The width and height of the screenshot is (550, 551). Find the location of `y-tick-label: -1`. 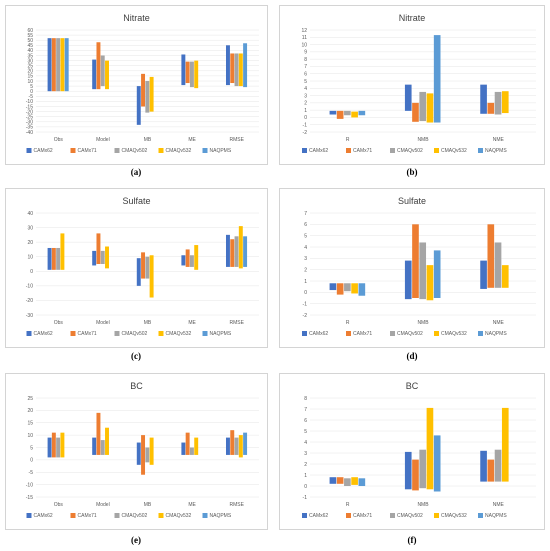

y-tick-label: -1 is located at coordinates (305, 304).